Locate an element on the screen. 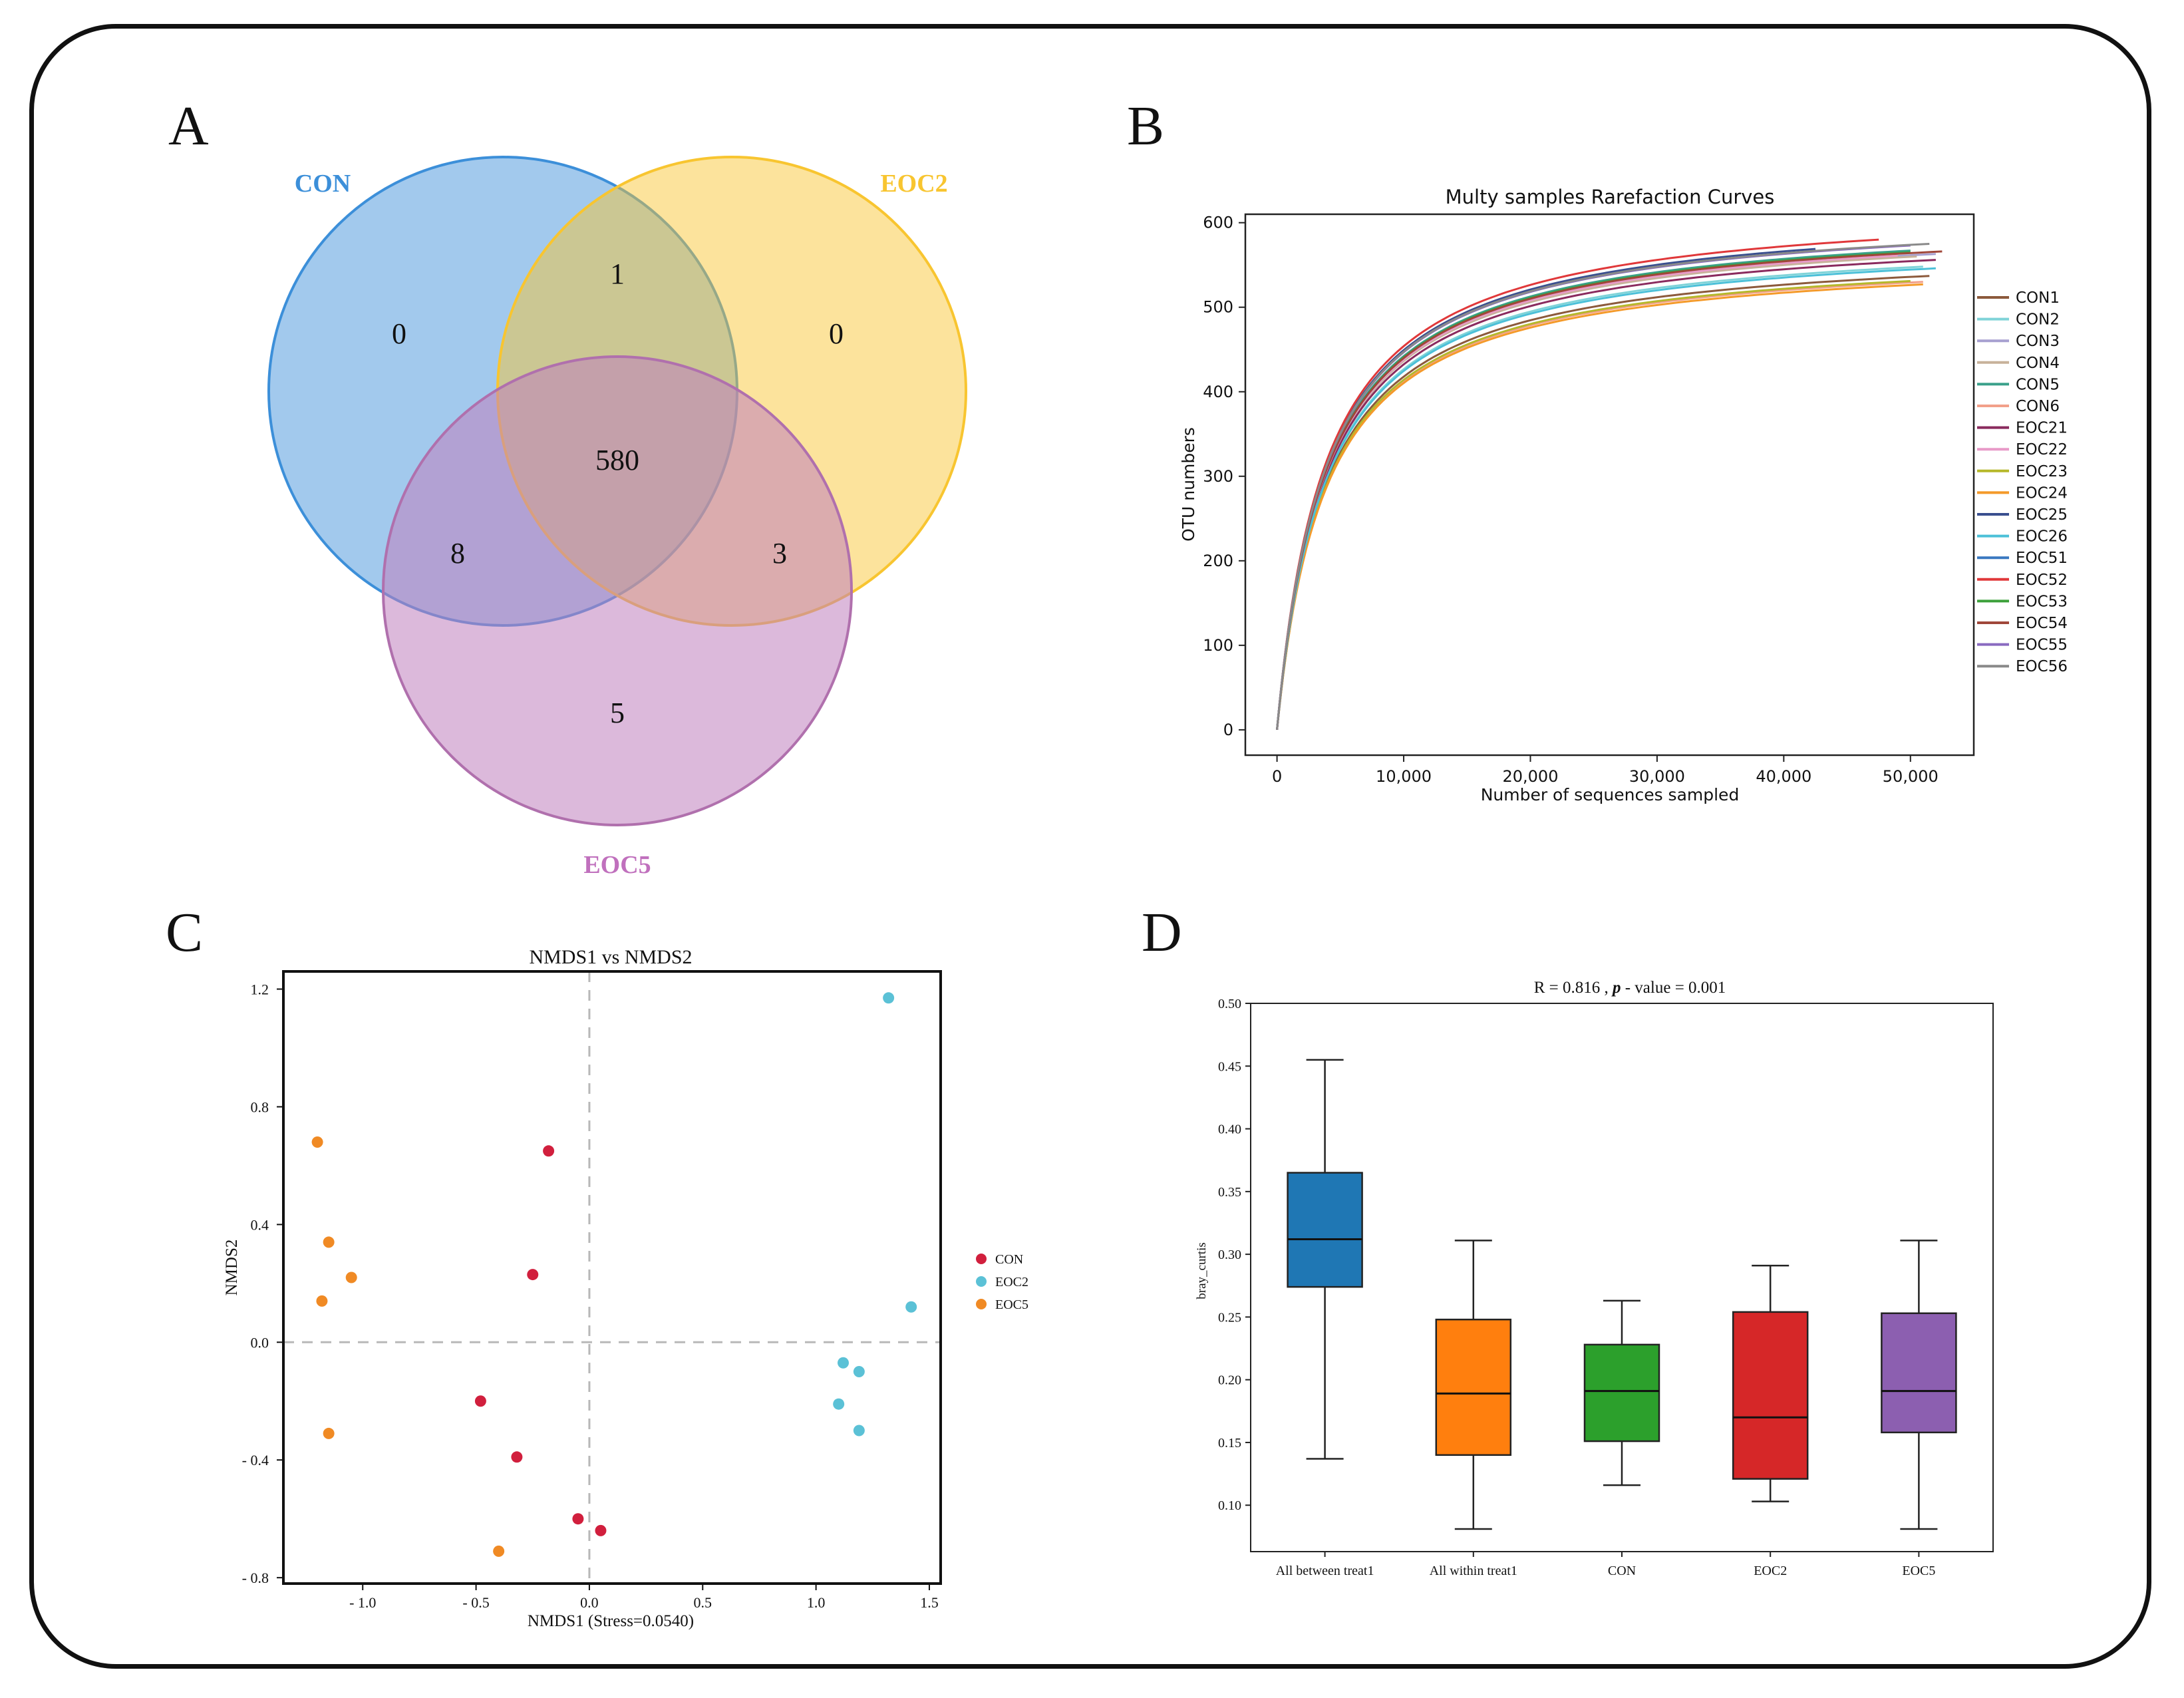 The image size is (2184, 1698). venn-circle-eoc5 is located at coordinates (617, 590).